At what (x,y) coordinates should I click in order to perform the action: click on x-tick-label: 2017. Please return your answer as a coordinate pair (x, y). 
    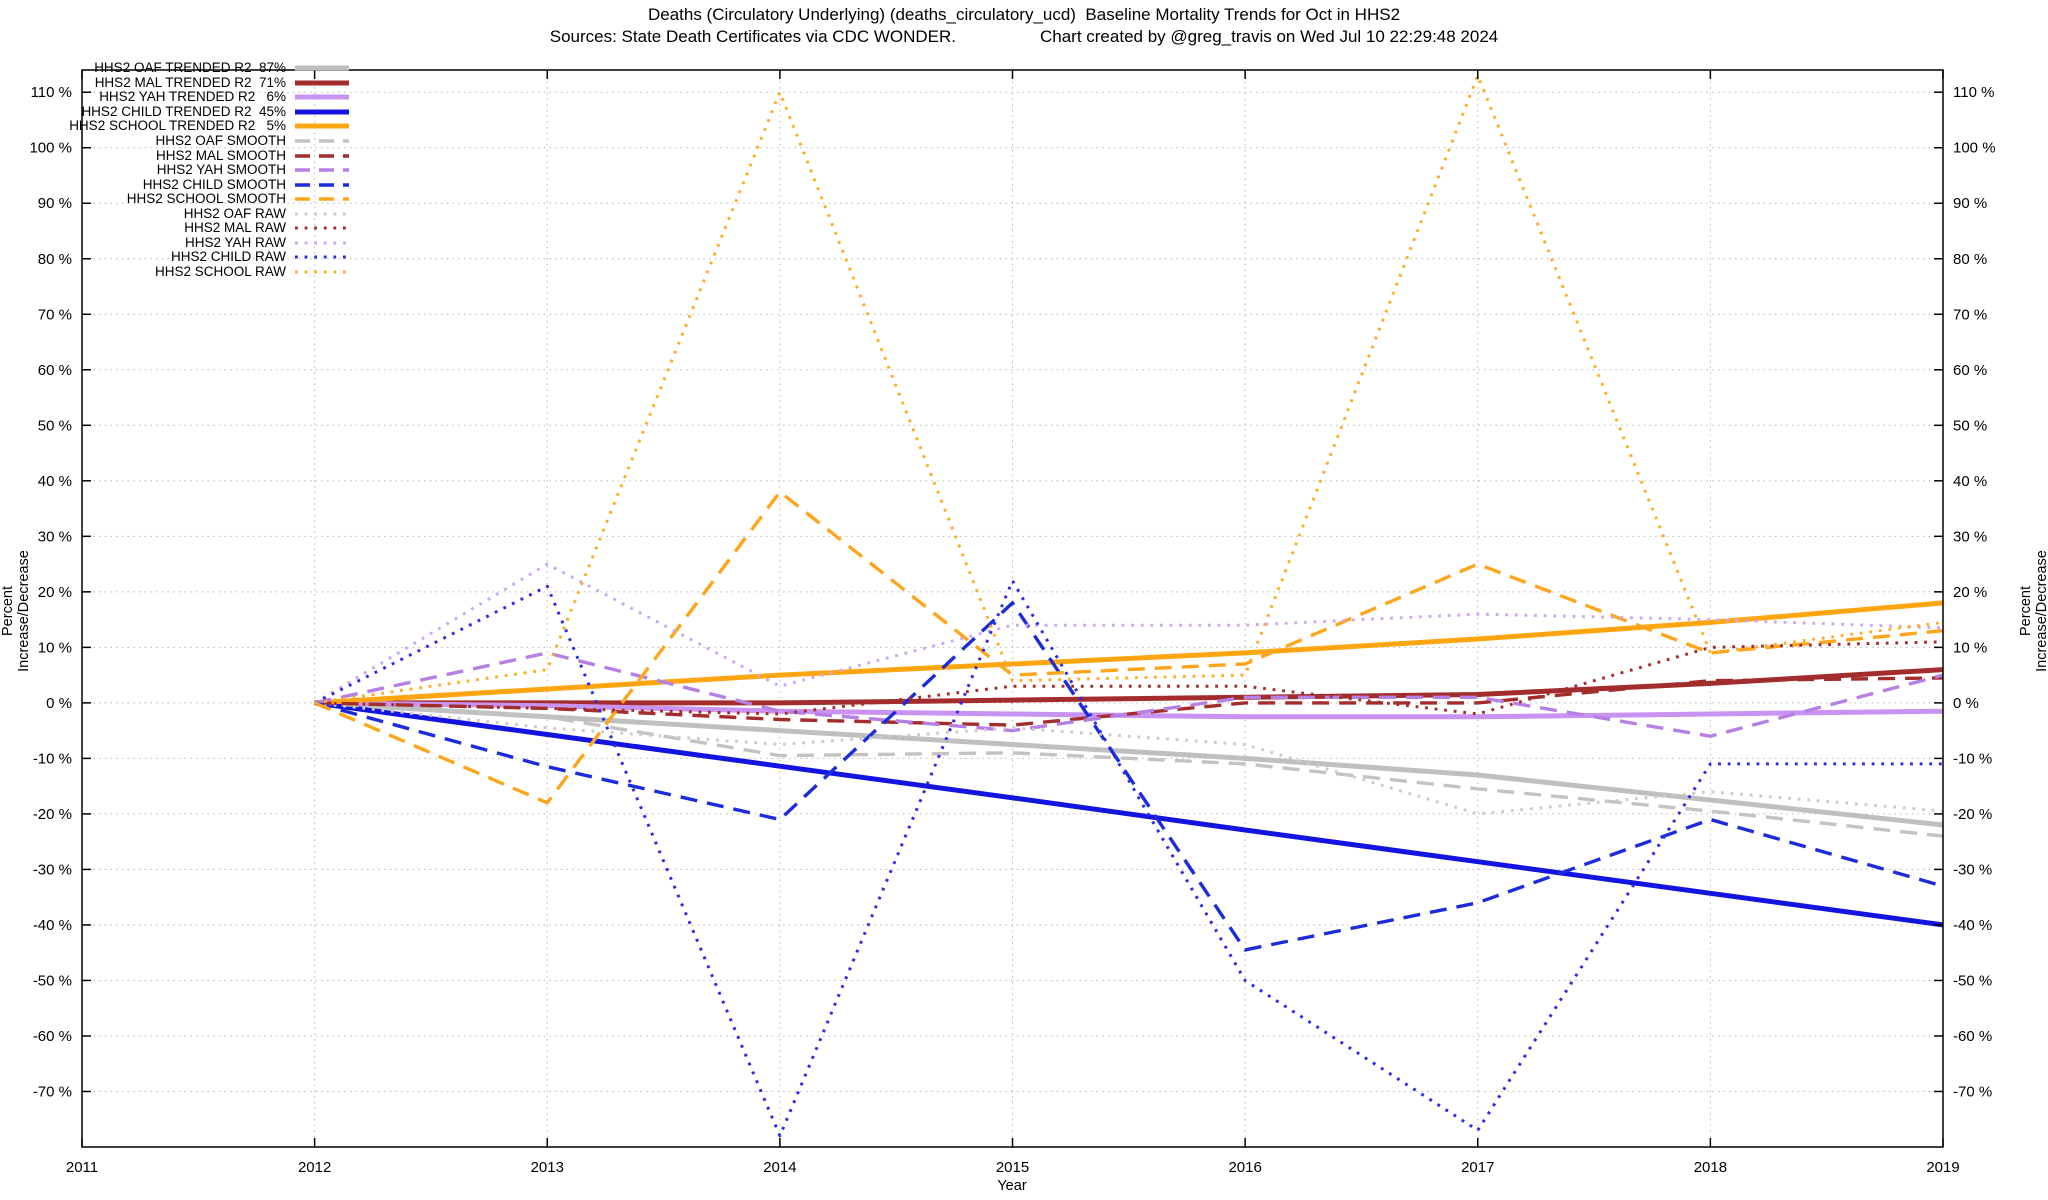
    Looking at the image, I should click on (1477, 1167).